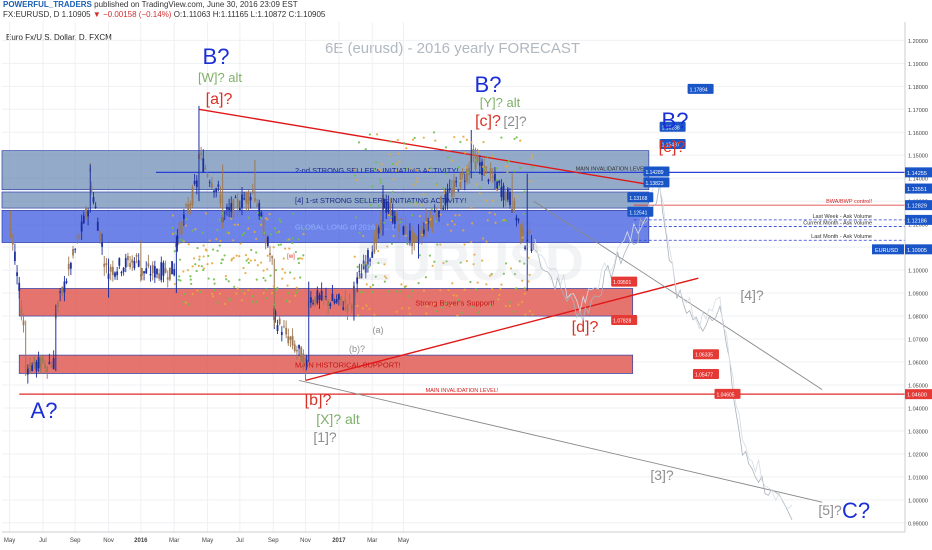 This screenshot has width=932, height=550. I want to click on wave-label-5: [c]?, so click(488, 121).